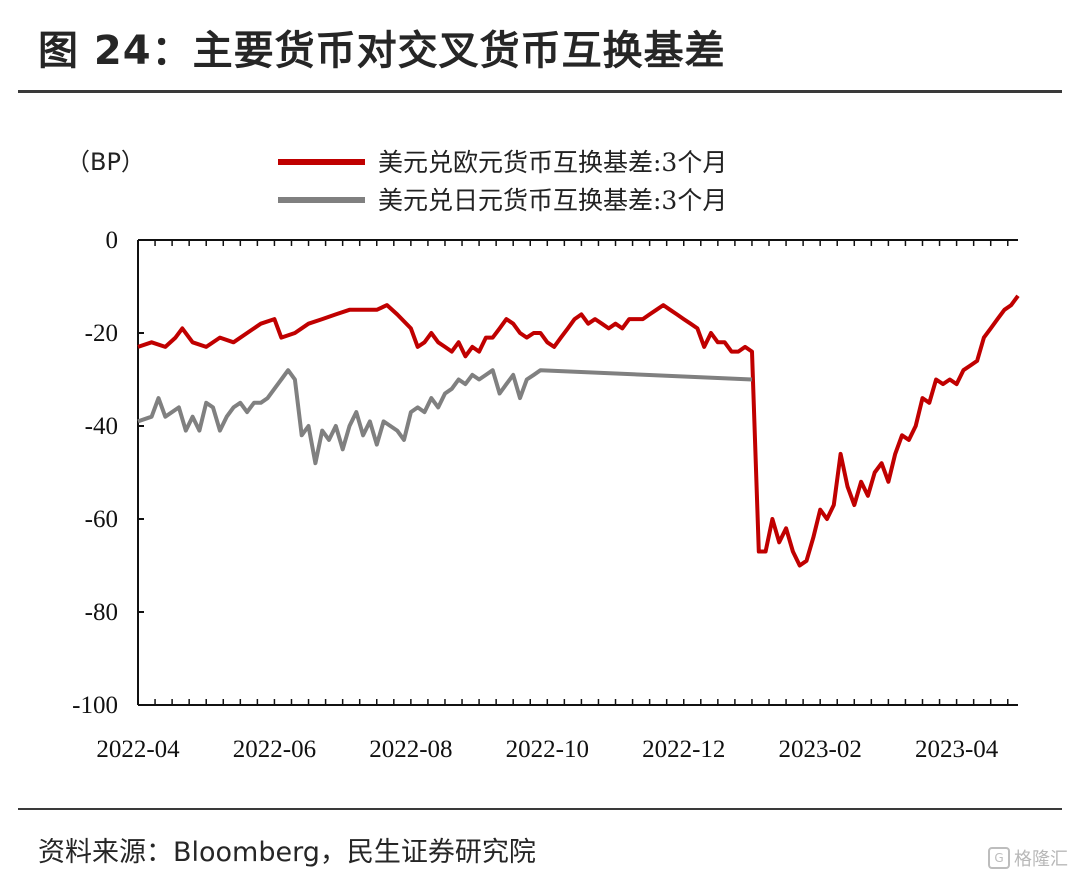 The image size is (1080, 879). What do you see at coordinates (101, 519) in the screenshot?
I see `y-tick-label: -60` at bounding box center [101, 519].